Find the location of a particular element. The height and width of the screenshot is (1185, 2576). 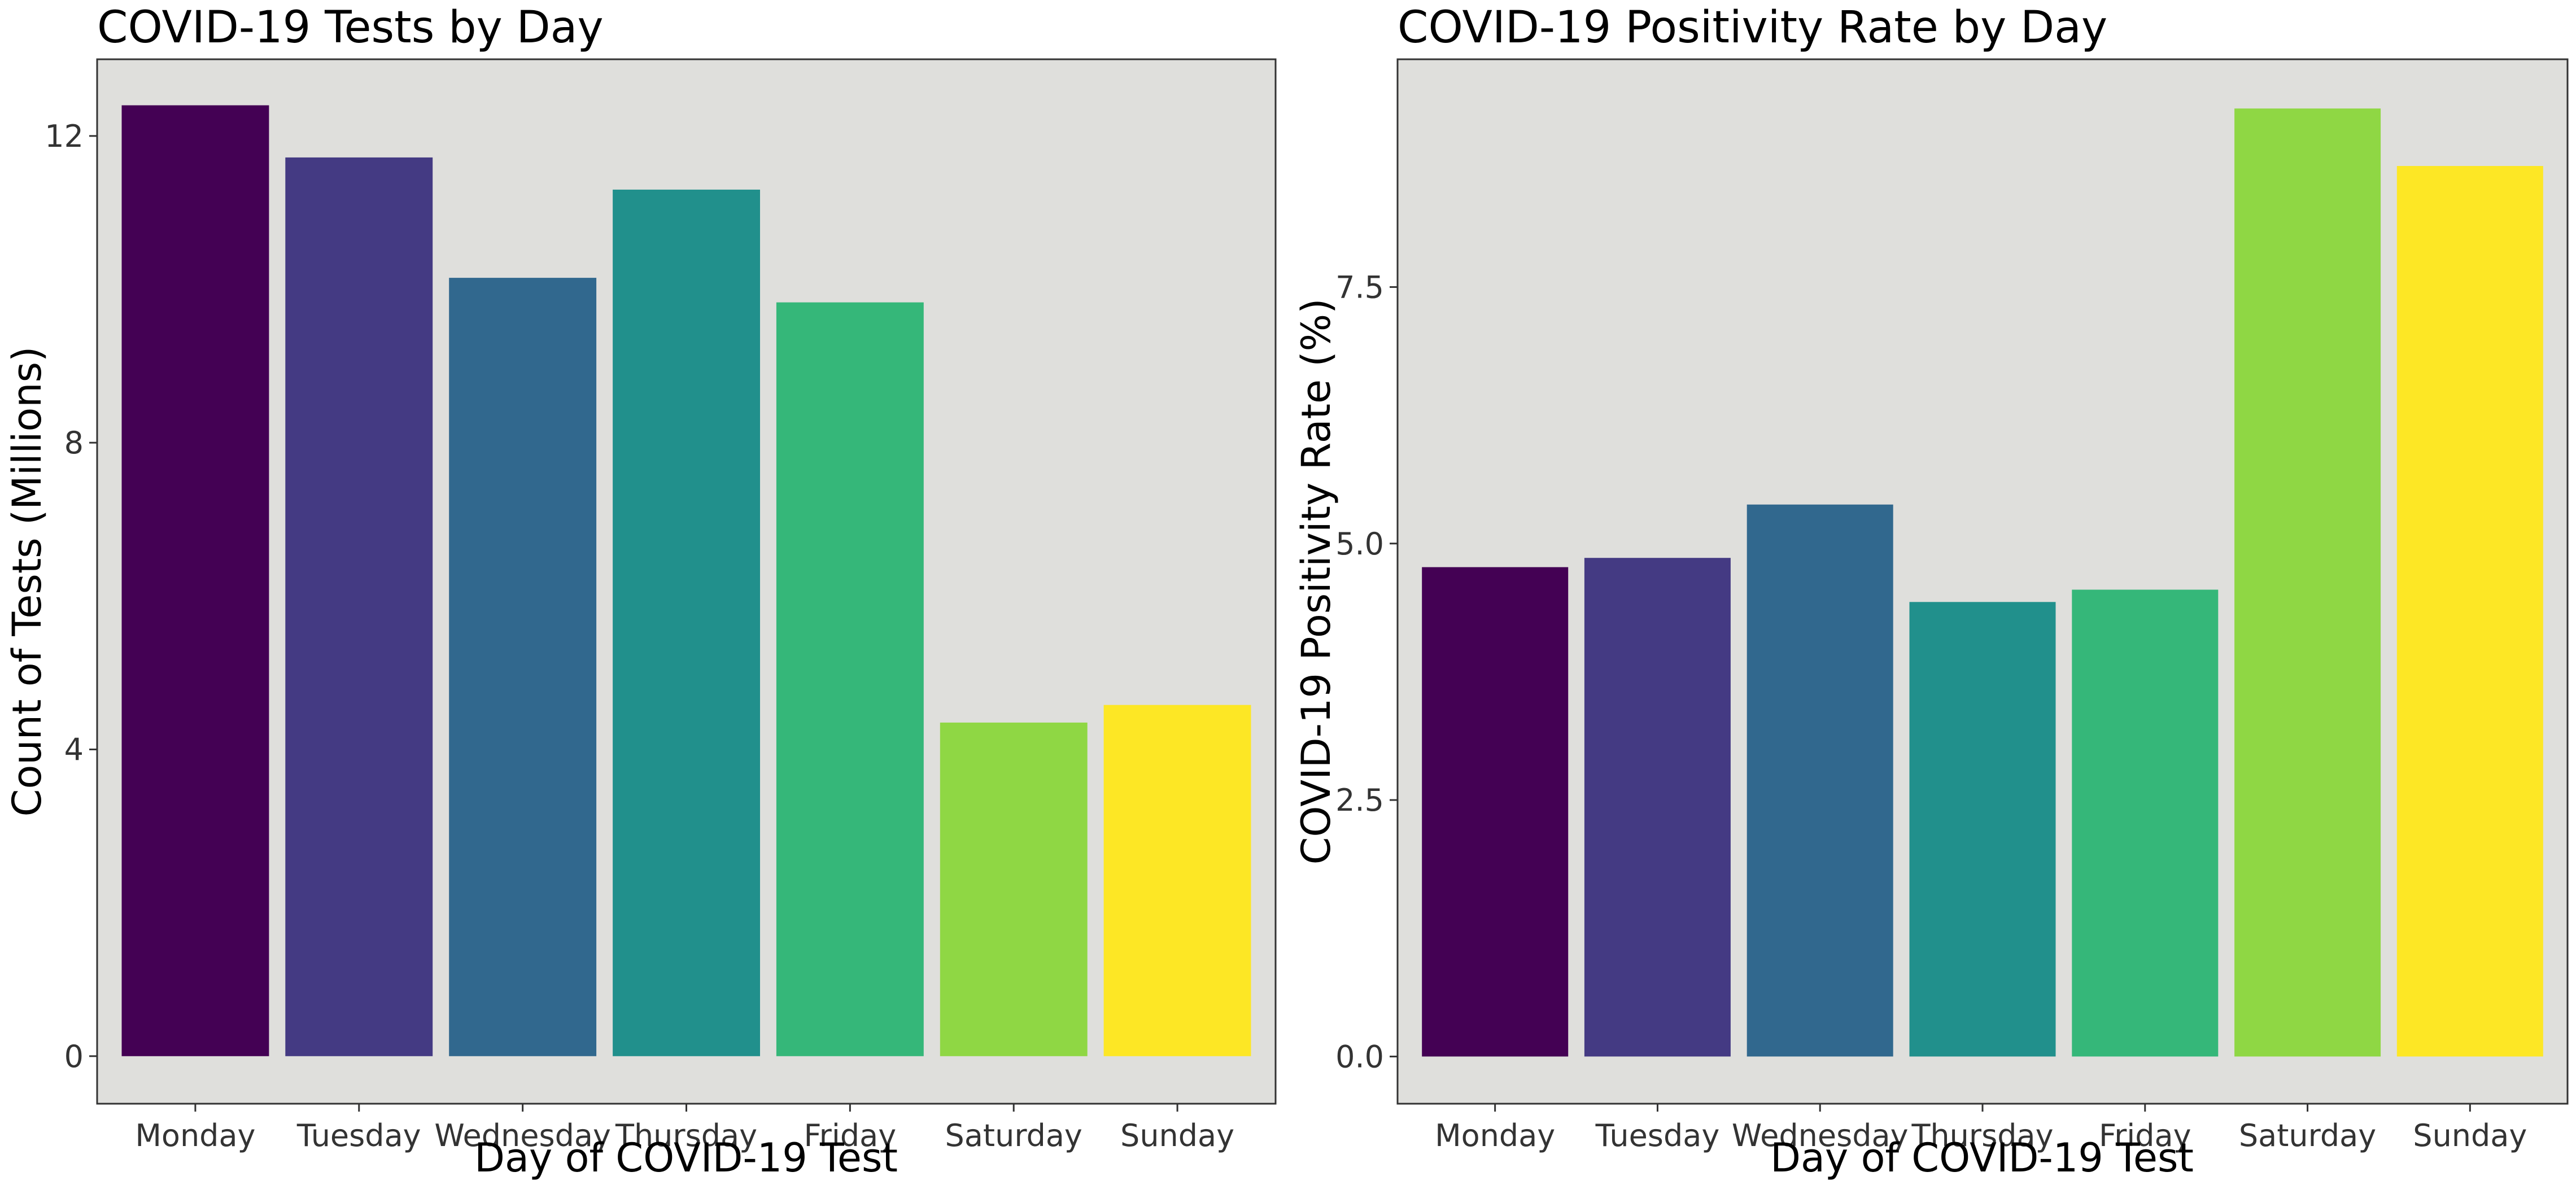

y-tick-label: 2.5 is located at coordinates (1359, 800).